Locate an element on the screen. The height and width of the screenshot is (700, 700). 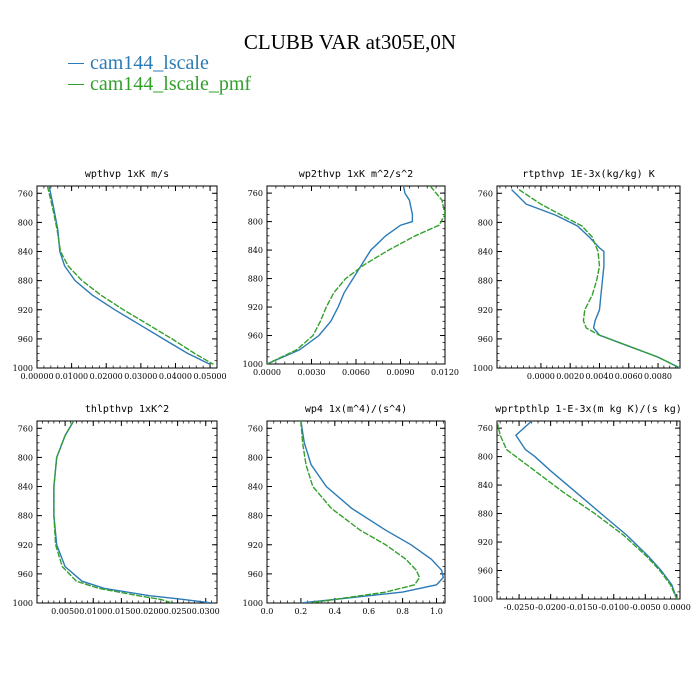
x-tick-label-1-1: 0.0030 is located at coordinates (312, 372).